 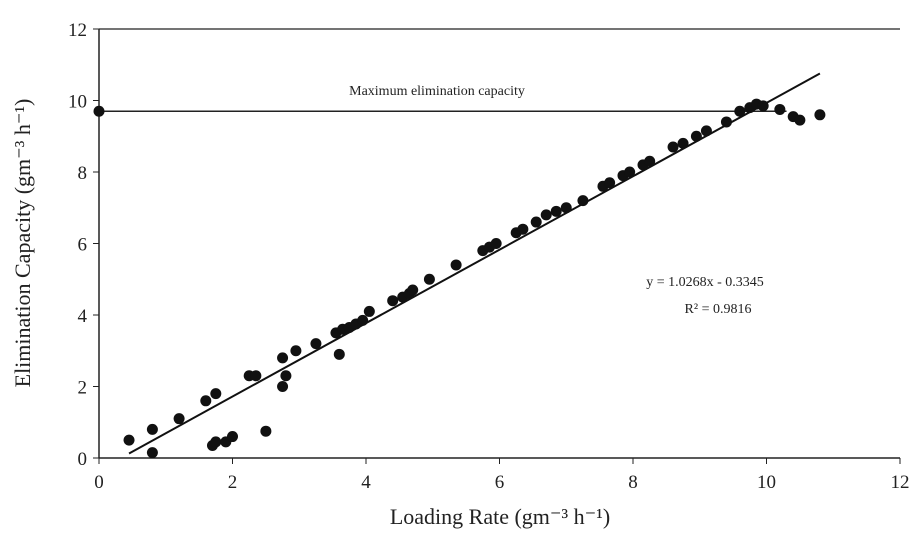 What do you see at coordinates (99, 482) in the screenshot?
I see `x-tick-label: 0` at bounding box center [99, 482].